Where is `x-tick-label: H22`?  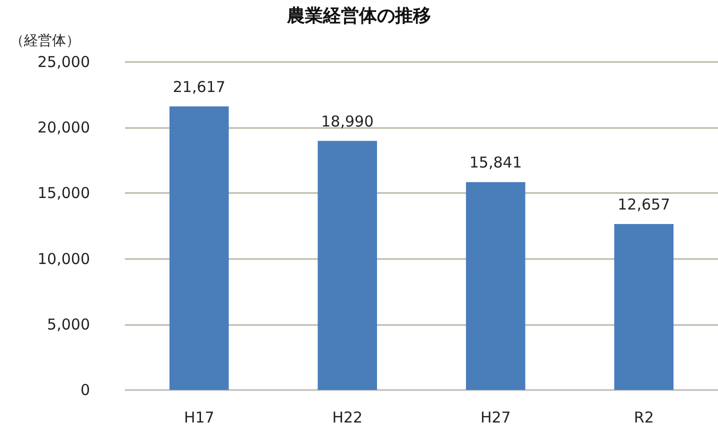
x-tick-label: H22 is located at coordinates (347, 417).